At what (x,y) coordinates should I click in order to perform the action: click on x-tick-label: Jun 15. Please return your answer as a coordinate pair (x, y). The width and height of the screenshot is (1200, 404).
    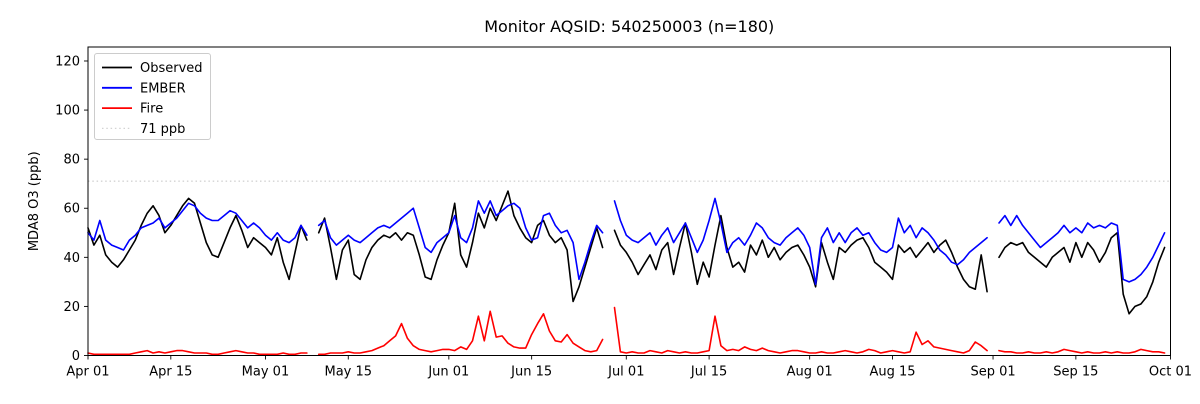
    Looking at the image, I should click on (531, 372).